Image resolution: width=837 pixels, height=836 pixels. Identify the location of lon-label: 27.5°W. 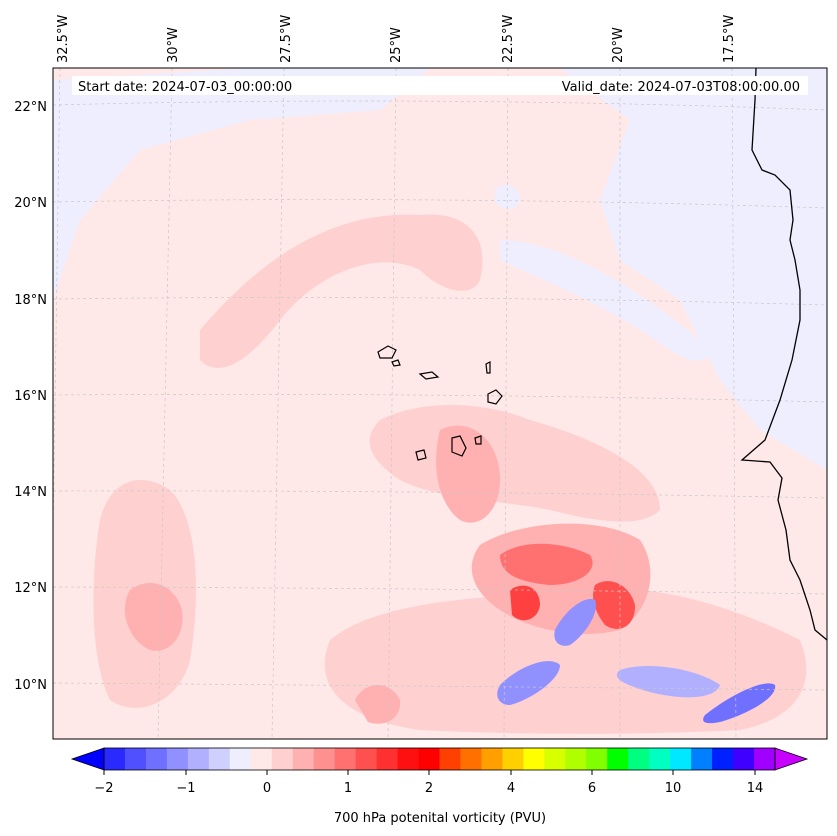
(286, 39).